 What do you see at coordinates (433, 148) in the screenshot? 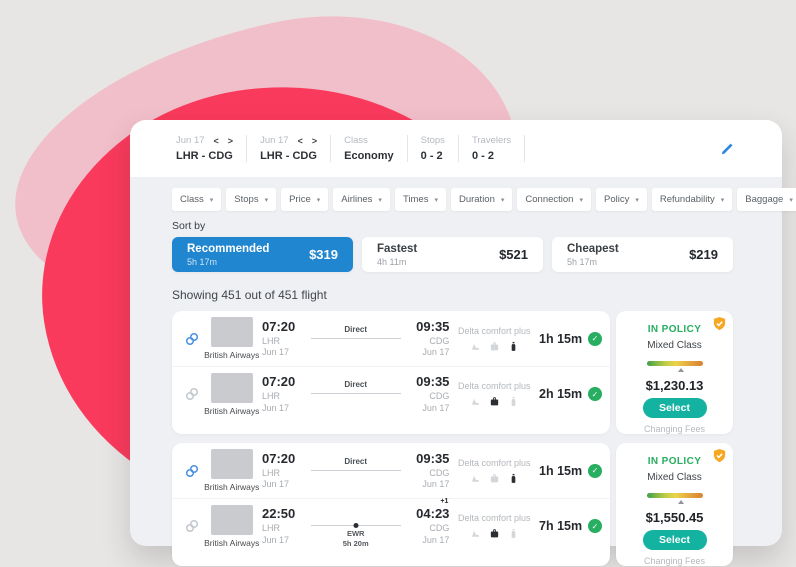
I see `segment-stops: Stops 0 - 2` at bounding box center [433, 148].